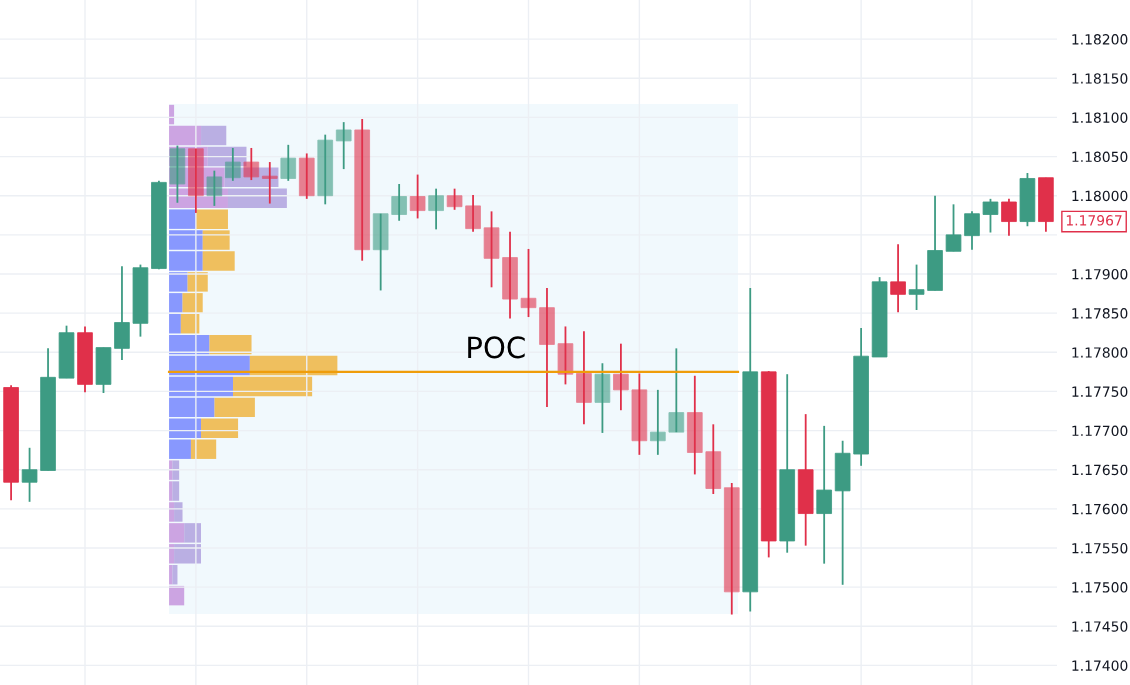 The width and height of the screenshot is (1130, 685). Describe the element at coordinates (1100, 196) in the screenshot. I see `y-tick-label: 1.18000` at that location.